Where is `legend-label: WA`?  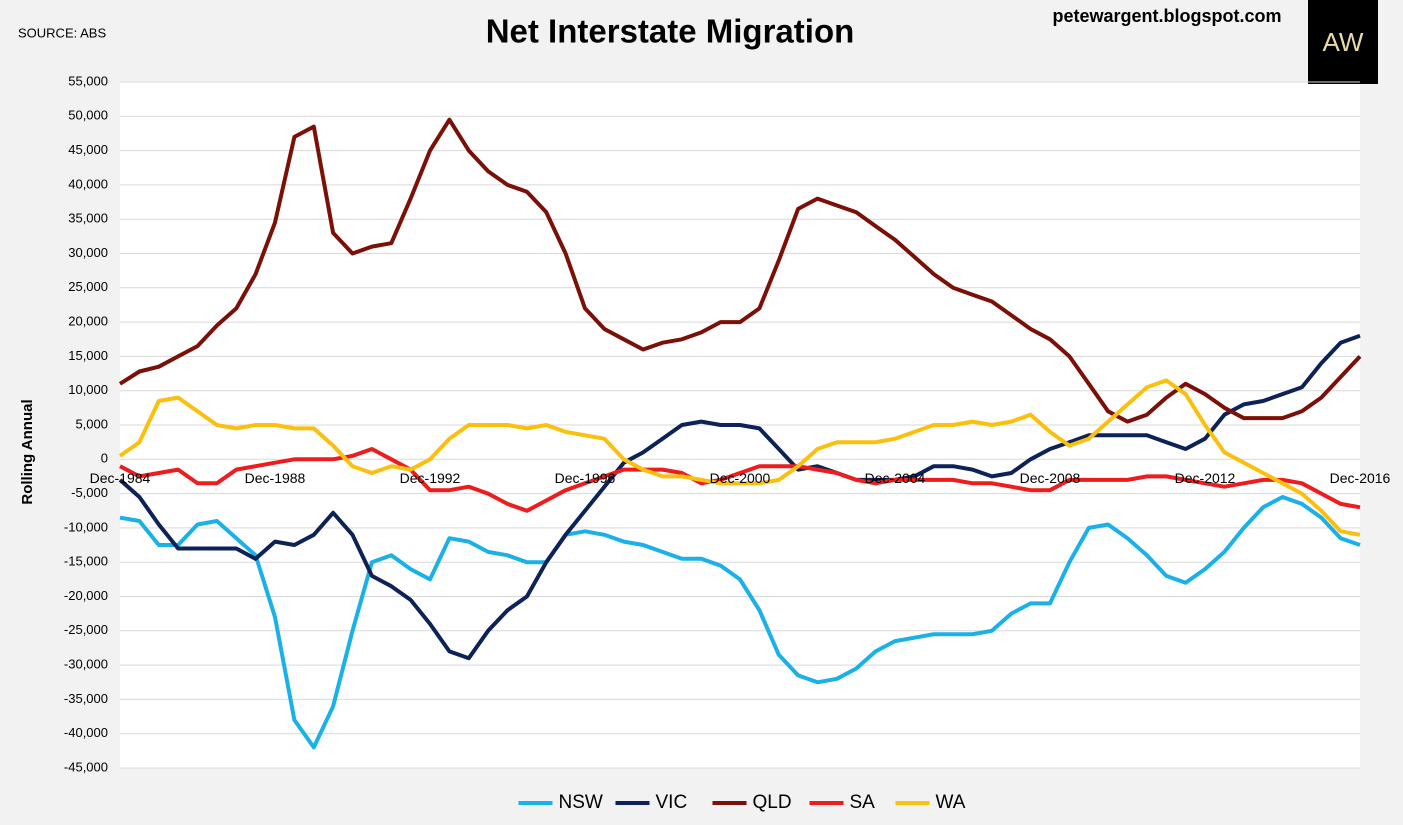
legend-label: WA is located at coordinates (951, 802).